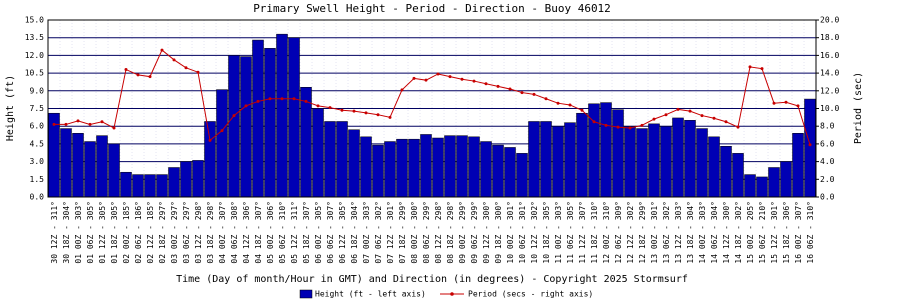 The image size is (900, 300). I want to click on x-tick-label: 06 06Z - 307°, so click(330, 232).